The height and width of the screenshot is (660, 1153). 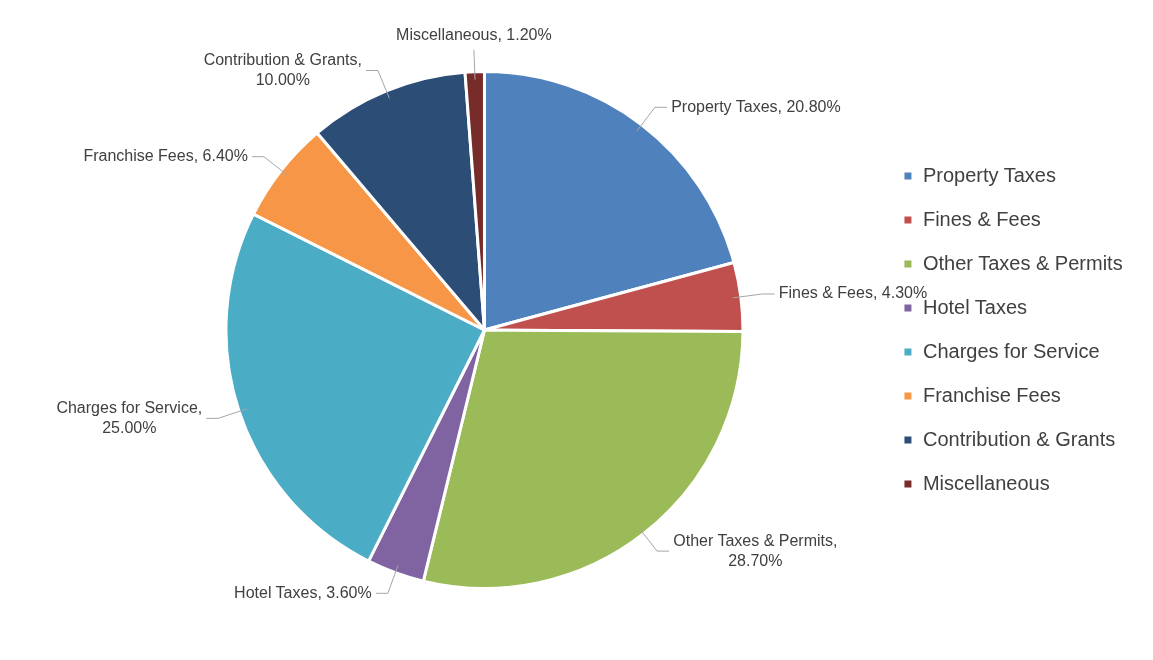 What do you see at coordinates (282, 69) in the screenshot?
I see `data-label: Contribution & Grants, 10.00%` at bounding box center [282, 69].